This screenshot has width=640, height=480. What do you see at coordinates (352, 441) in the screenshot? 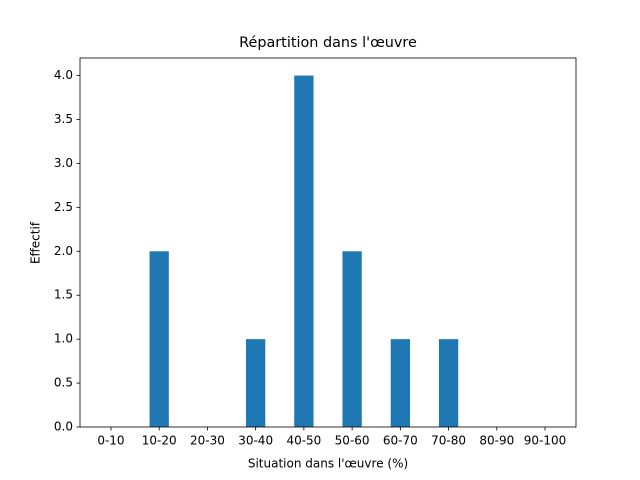
I see `x-tick-label: 50-60` at bounding box center [352, 441].